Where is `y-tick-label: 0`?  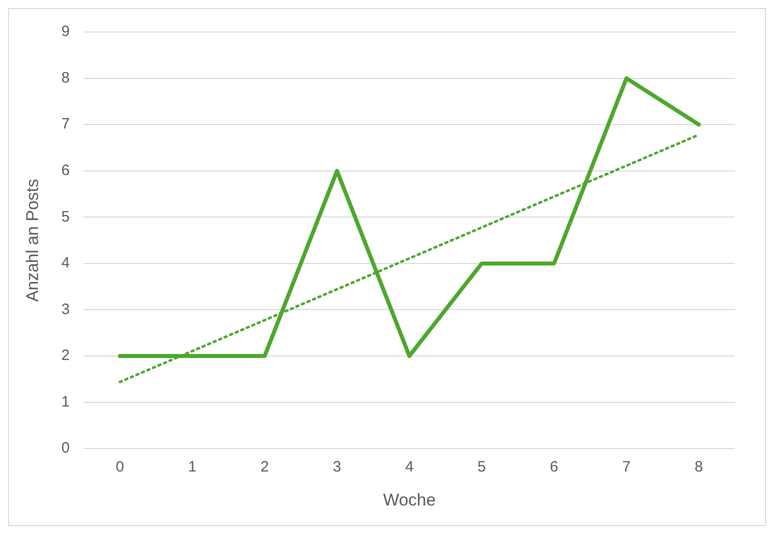
y-tick-label: 0 is located at coordinates (65, 448).